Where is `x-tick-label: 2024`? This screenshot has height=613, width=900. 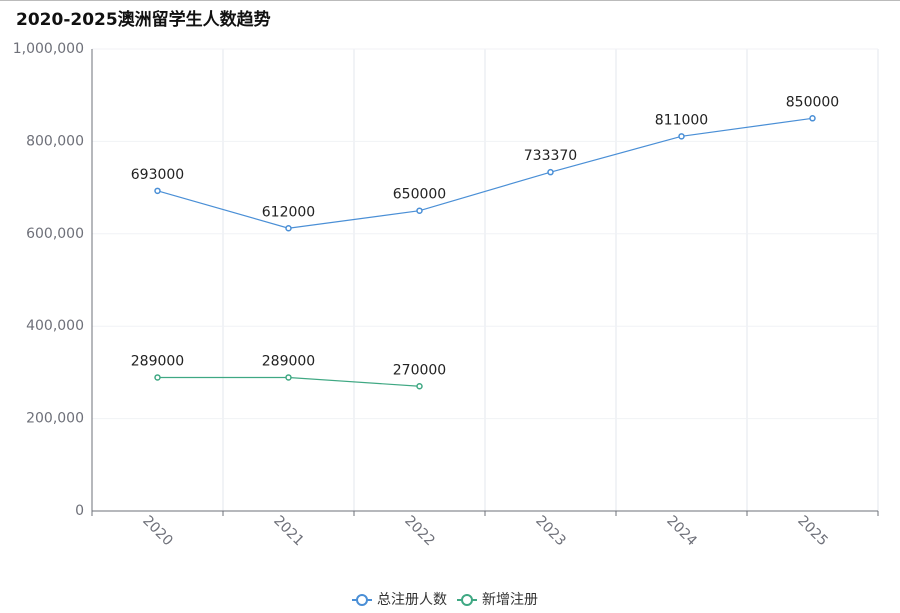 x-tick-label: 2024 is located at coordinates (681, 531).